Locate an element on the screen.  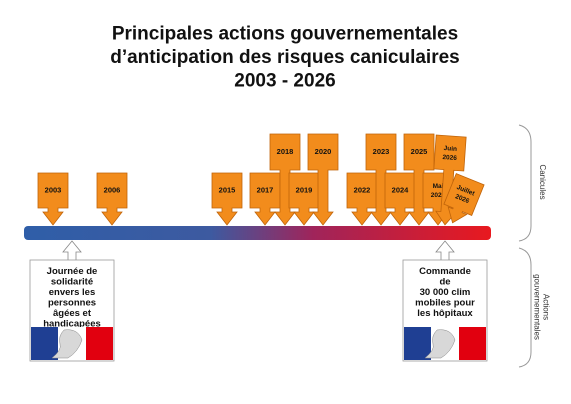
event-callout: 2018 is located at coordinates (285, 179).